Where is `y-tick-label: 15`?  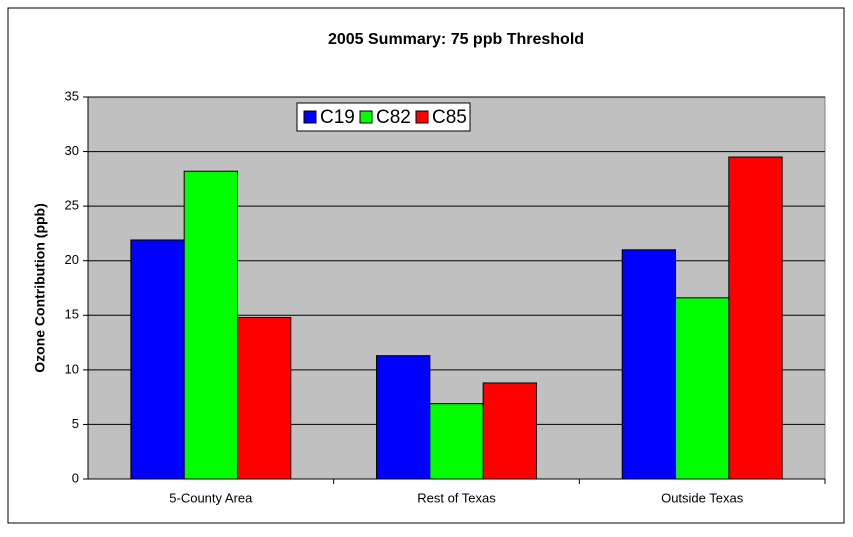
y-tick-label: 15 is located at coordinates (72, 314).